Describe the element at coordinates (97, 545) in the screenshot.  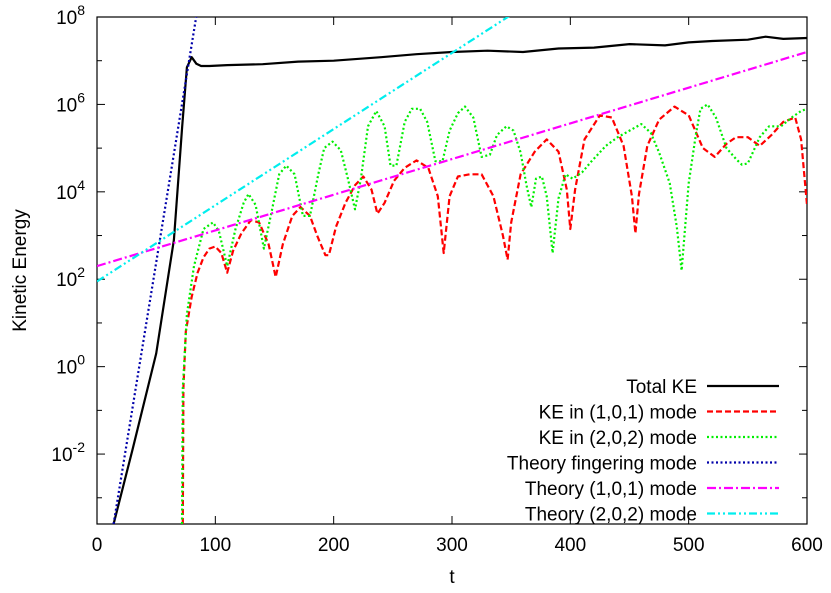
I see `x-tick-label: 0` at that location.